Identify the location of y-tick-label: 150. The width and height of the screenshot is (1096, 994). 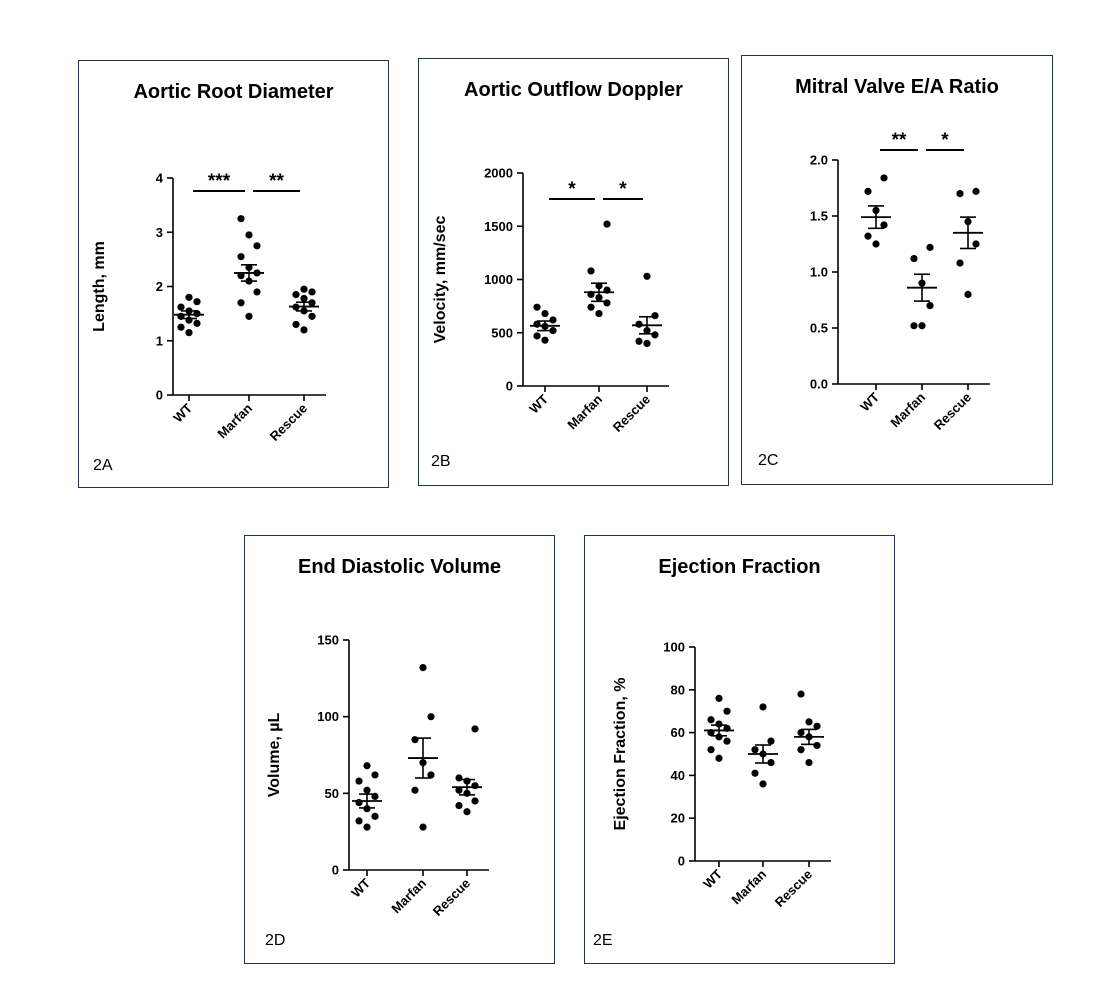
(328, 640).